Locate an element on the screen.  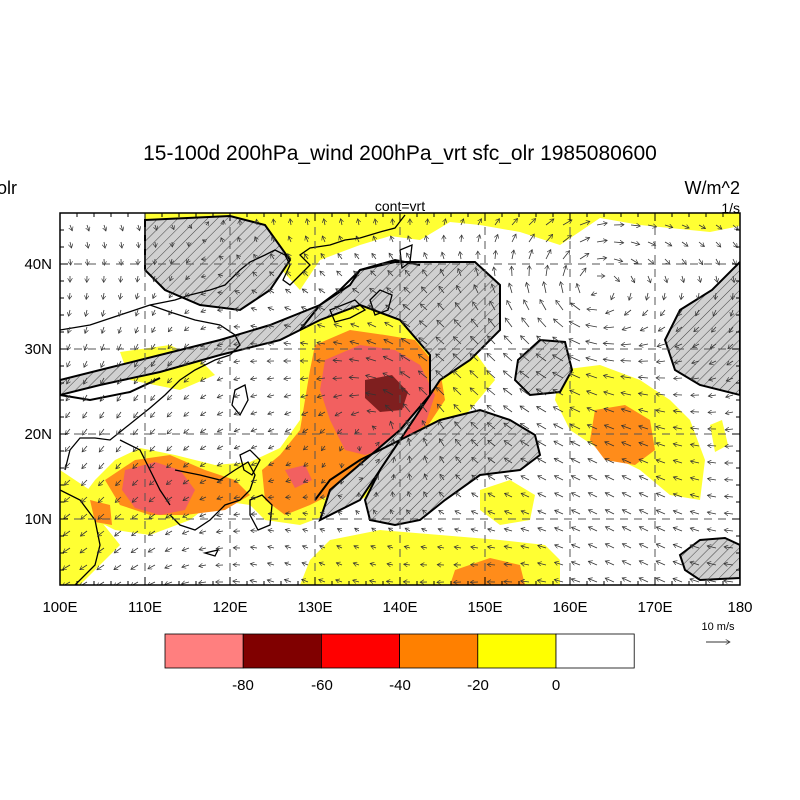
lat-label: 30N is located at coordinates (38, 349).